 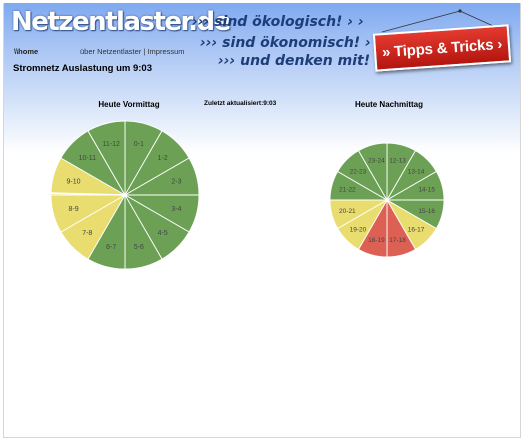 I want to click on clock-segment-label: 11-12, so click(x=111, y=144).